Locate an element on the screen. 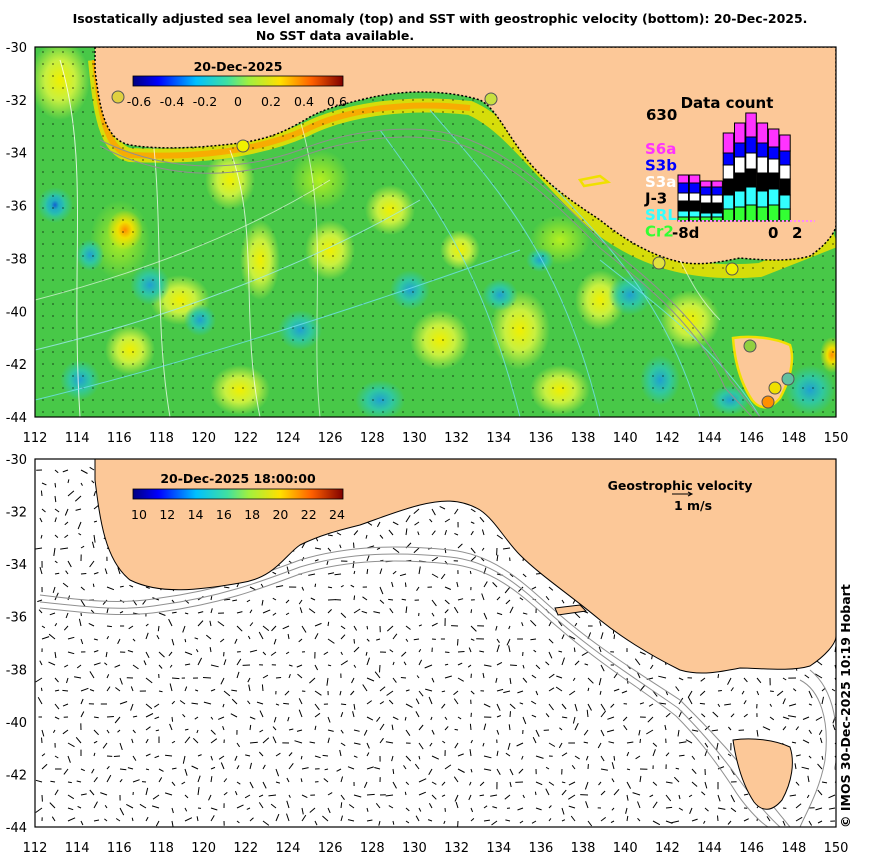  bottom-lon-label-134: 134 is located at coordinates (498, 848).